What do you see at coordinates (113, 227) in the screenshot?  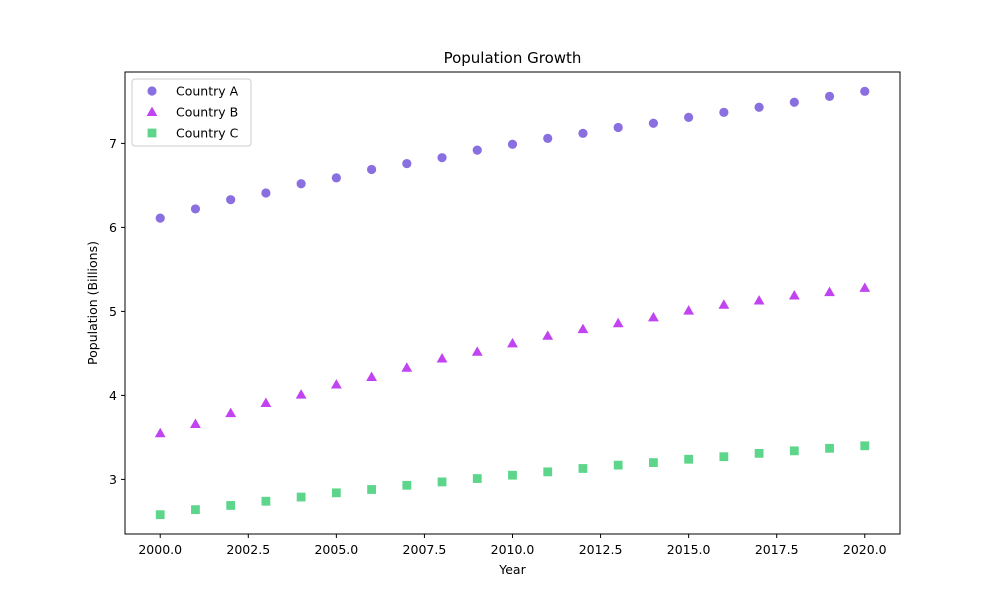 I see `y-tick-label: 6` at bounding box center [113, 227].